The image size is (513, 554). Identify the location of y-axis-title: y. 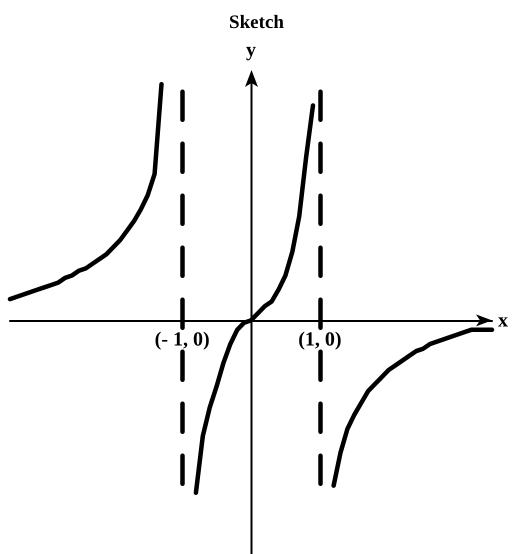
(251, 50).